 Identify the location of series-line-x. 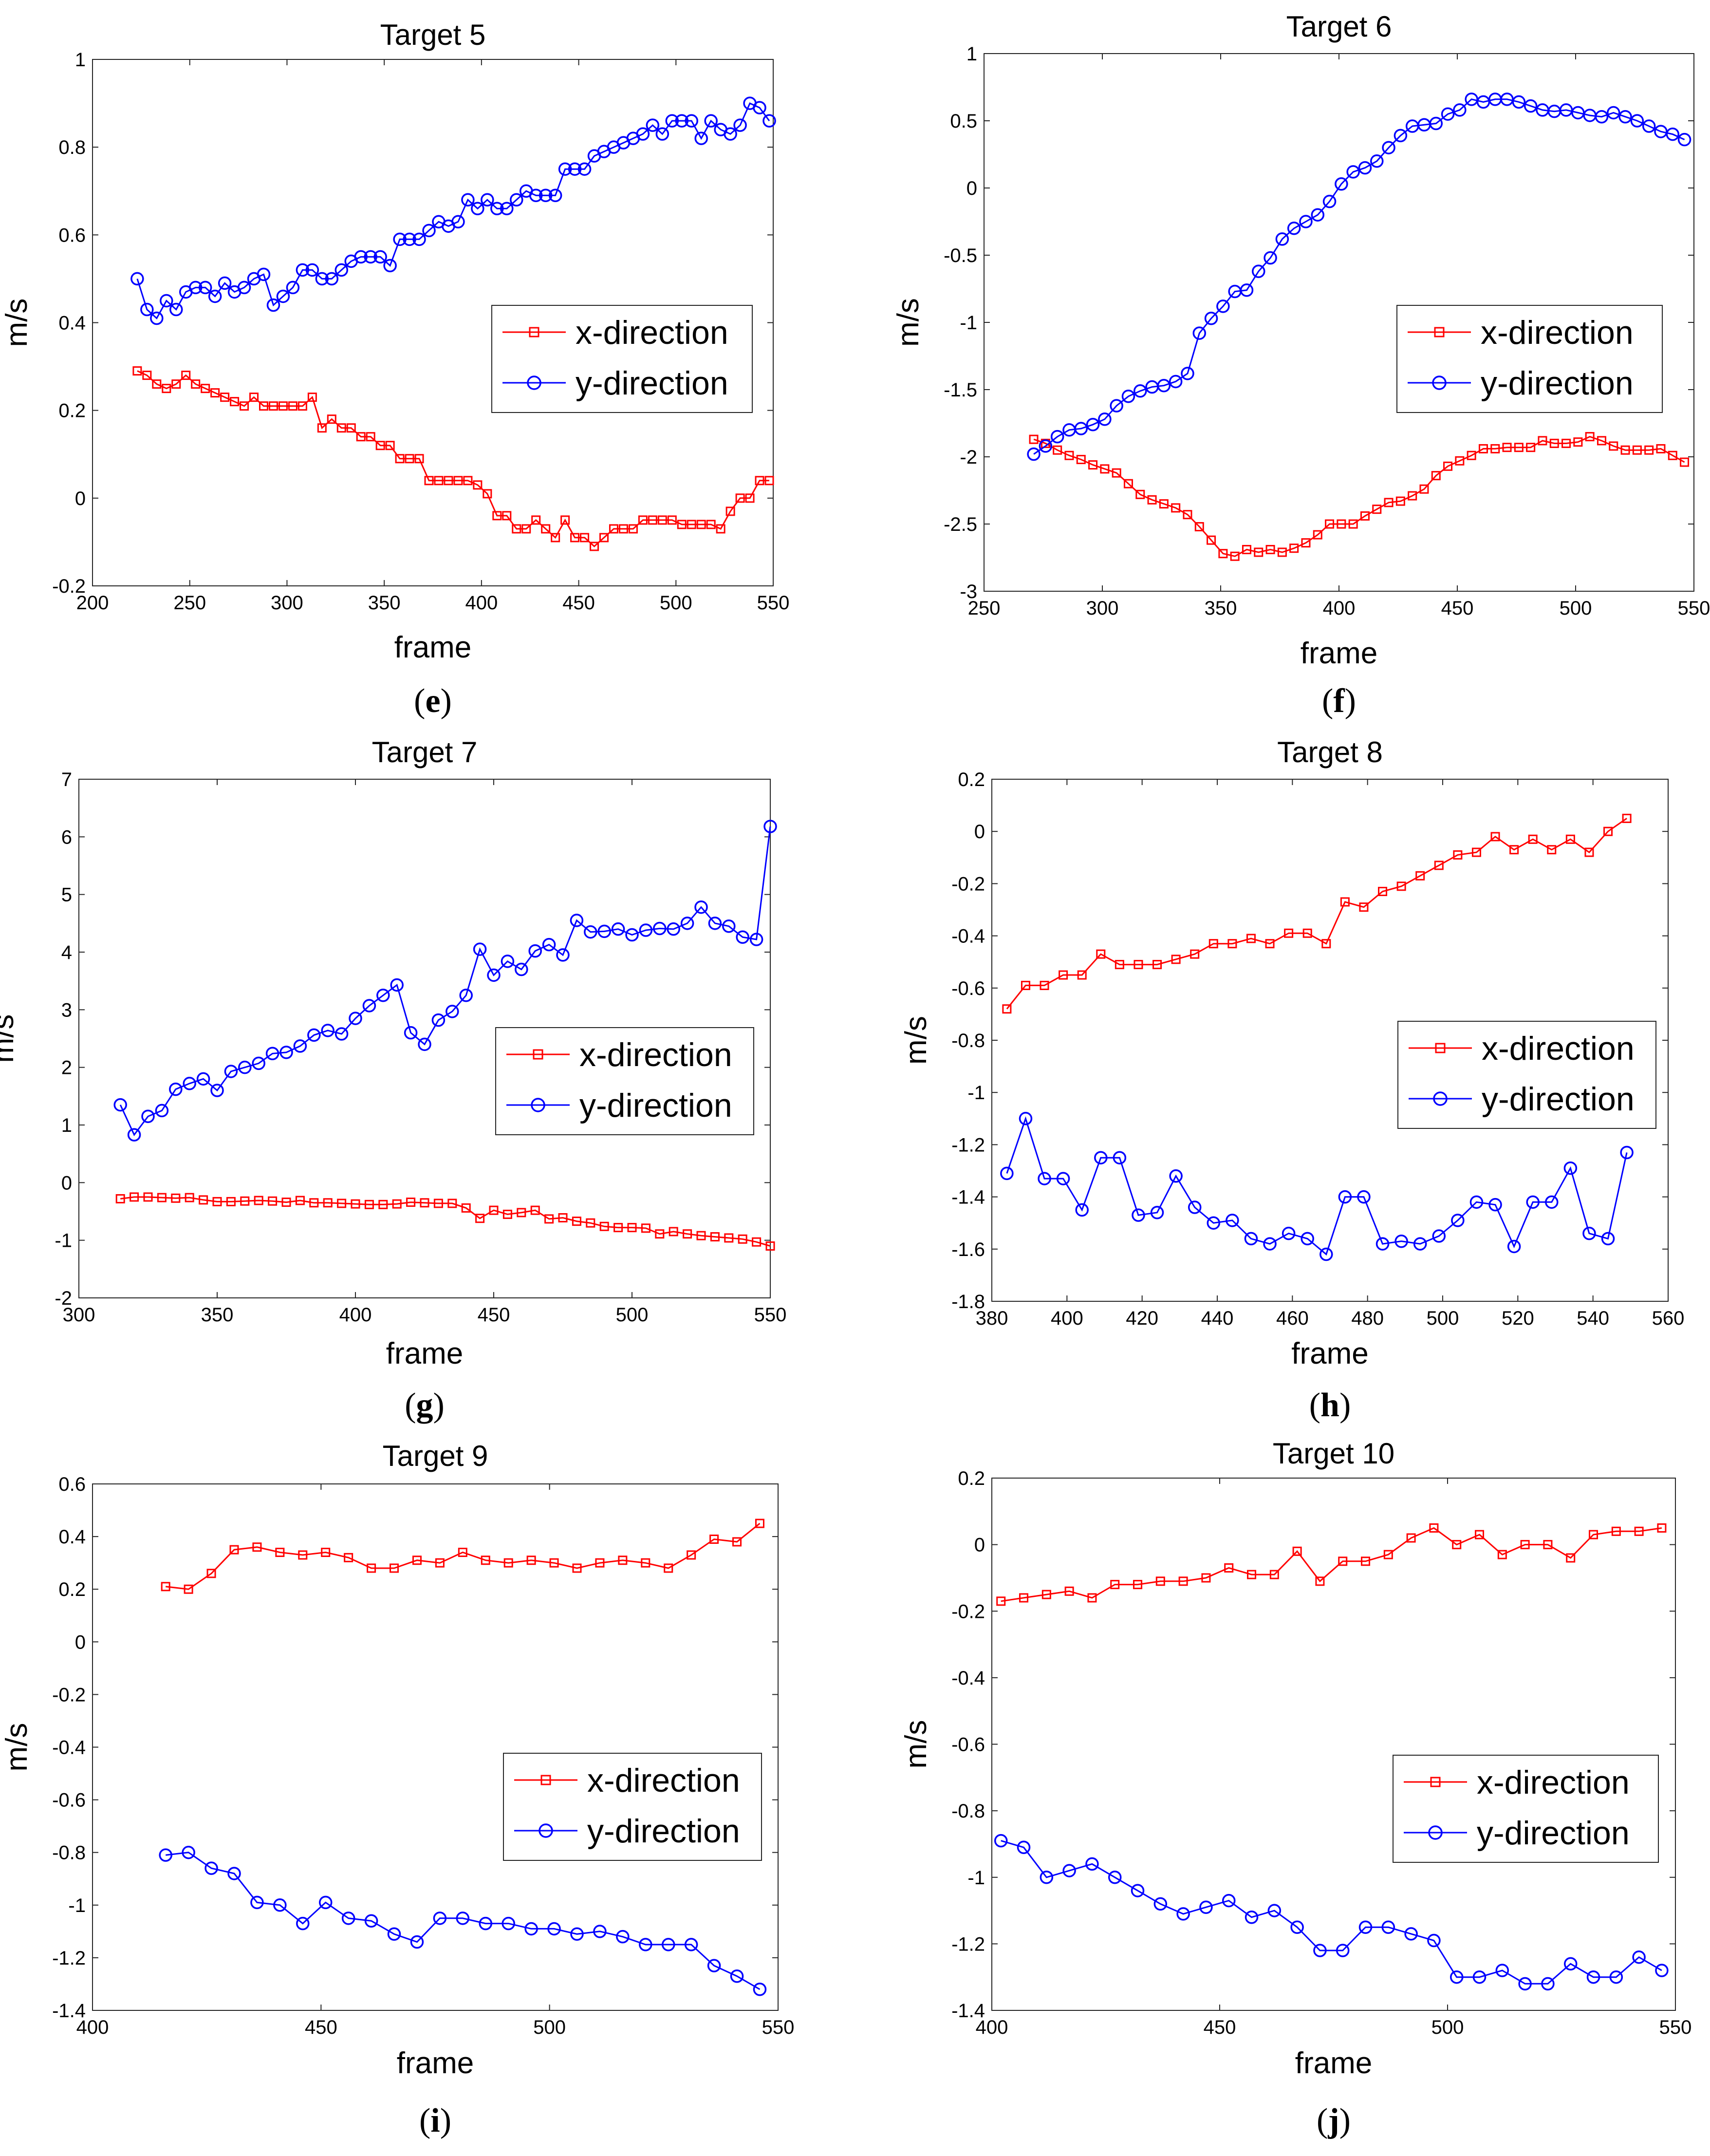
(445, 1221).